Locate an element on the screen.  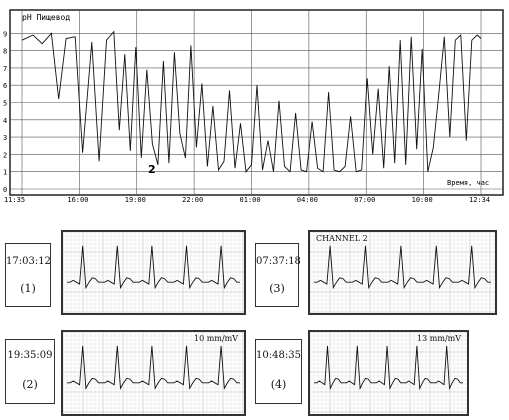
ph-chart-title: pH Пищевод is located at coordinates (46, 17).